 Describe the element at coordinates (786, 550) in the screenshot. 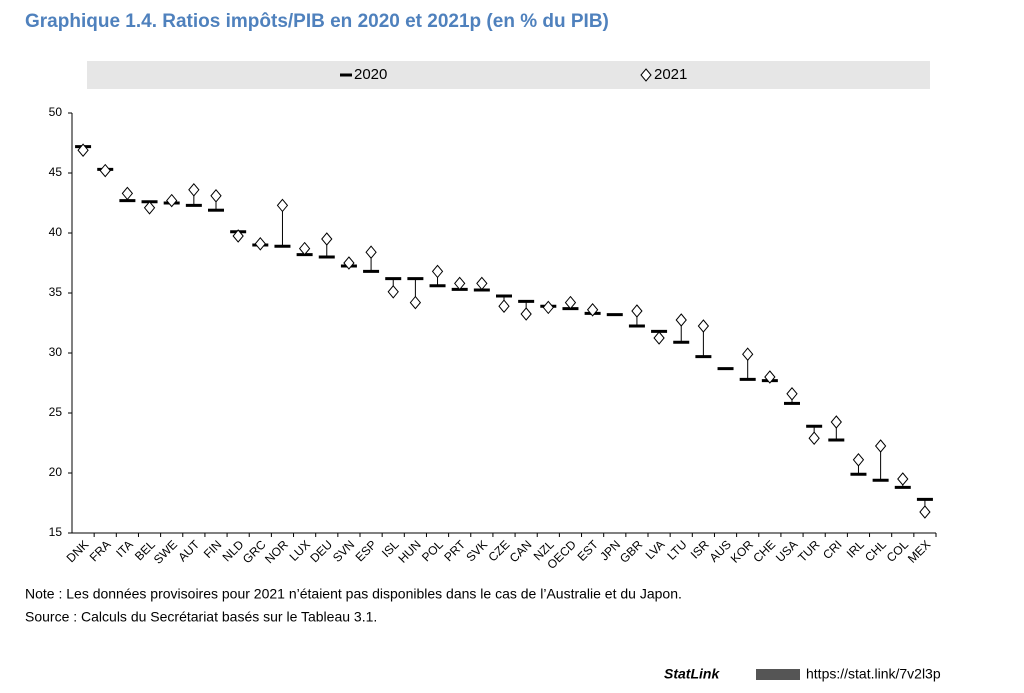

I see `x-tick-label: USA` at that location.